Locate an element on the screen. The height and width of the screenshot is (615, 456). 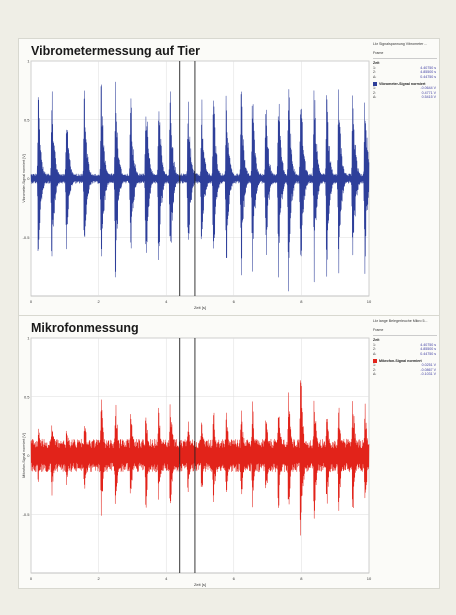
y-axis-label: Vibrometer-Signal normiert [V] is located at coordinates (24, 178).